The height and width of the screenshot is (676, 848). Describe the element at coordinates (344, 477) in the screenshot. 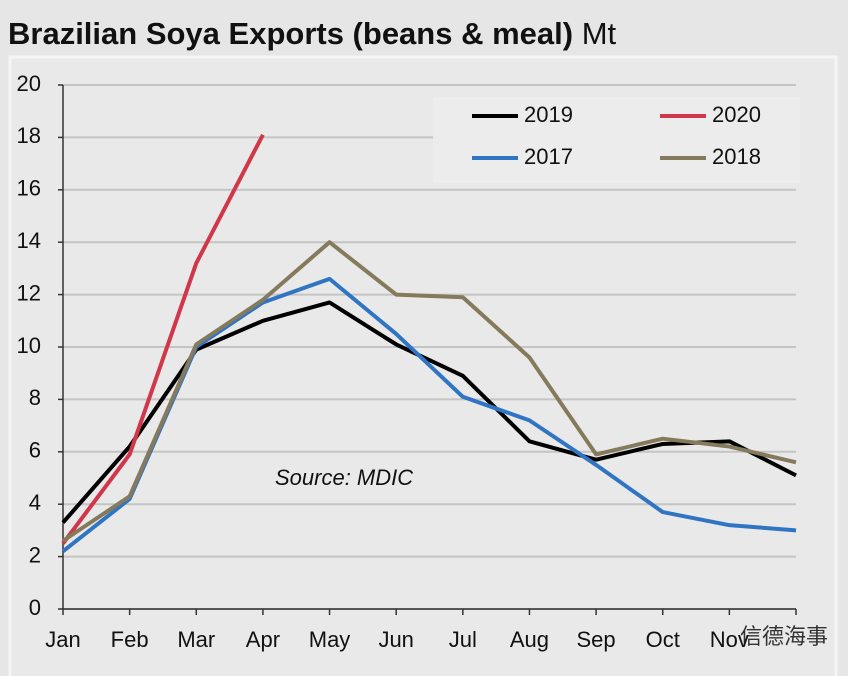

I see `annotation: Source: MDIC` at that location.